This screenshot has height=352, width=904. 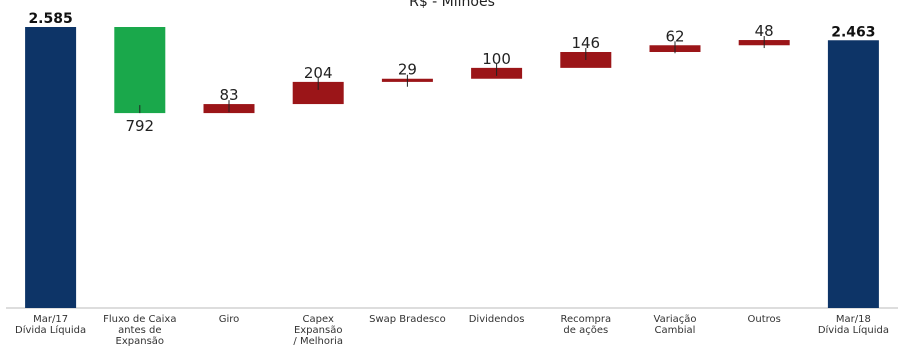 I want to click on data-label-5: 100, so click(x=496, y=59).